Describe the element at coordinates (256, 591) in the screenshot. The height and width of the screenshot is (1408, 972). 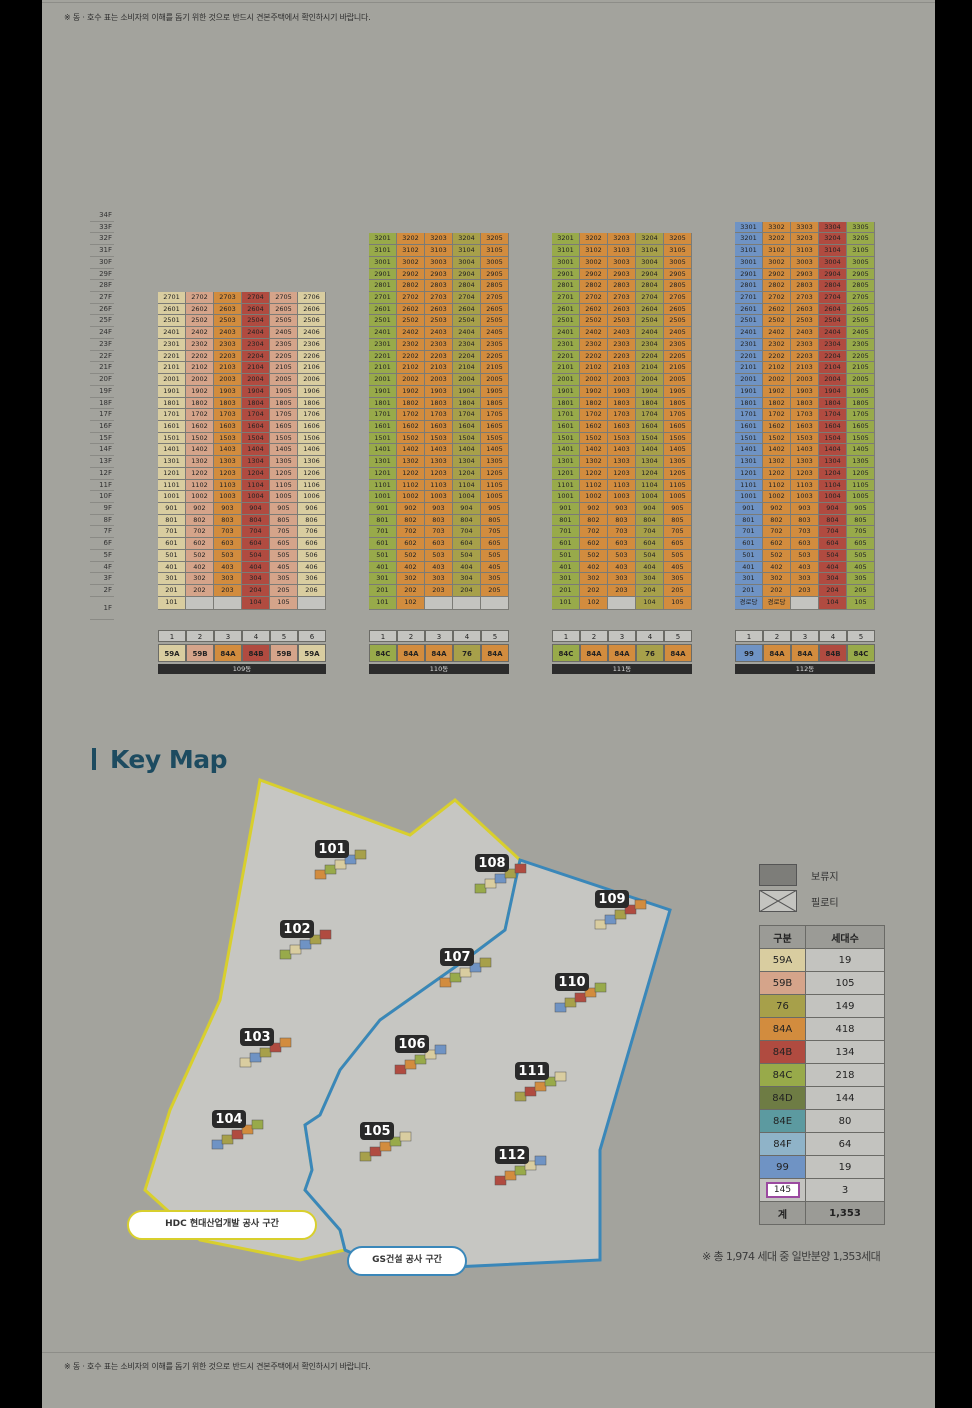
I see `unit-cell: 204` at that location.